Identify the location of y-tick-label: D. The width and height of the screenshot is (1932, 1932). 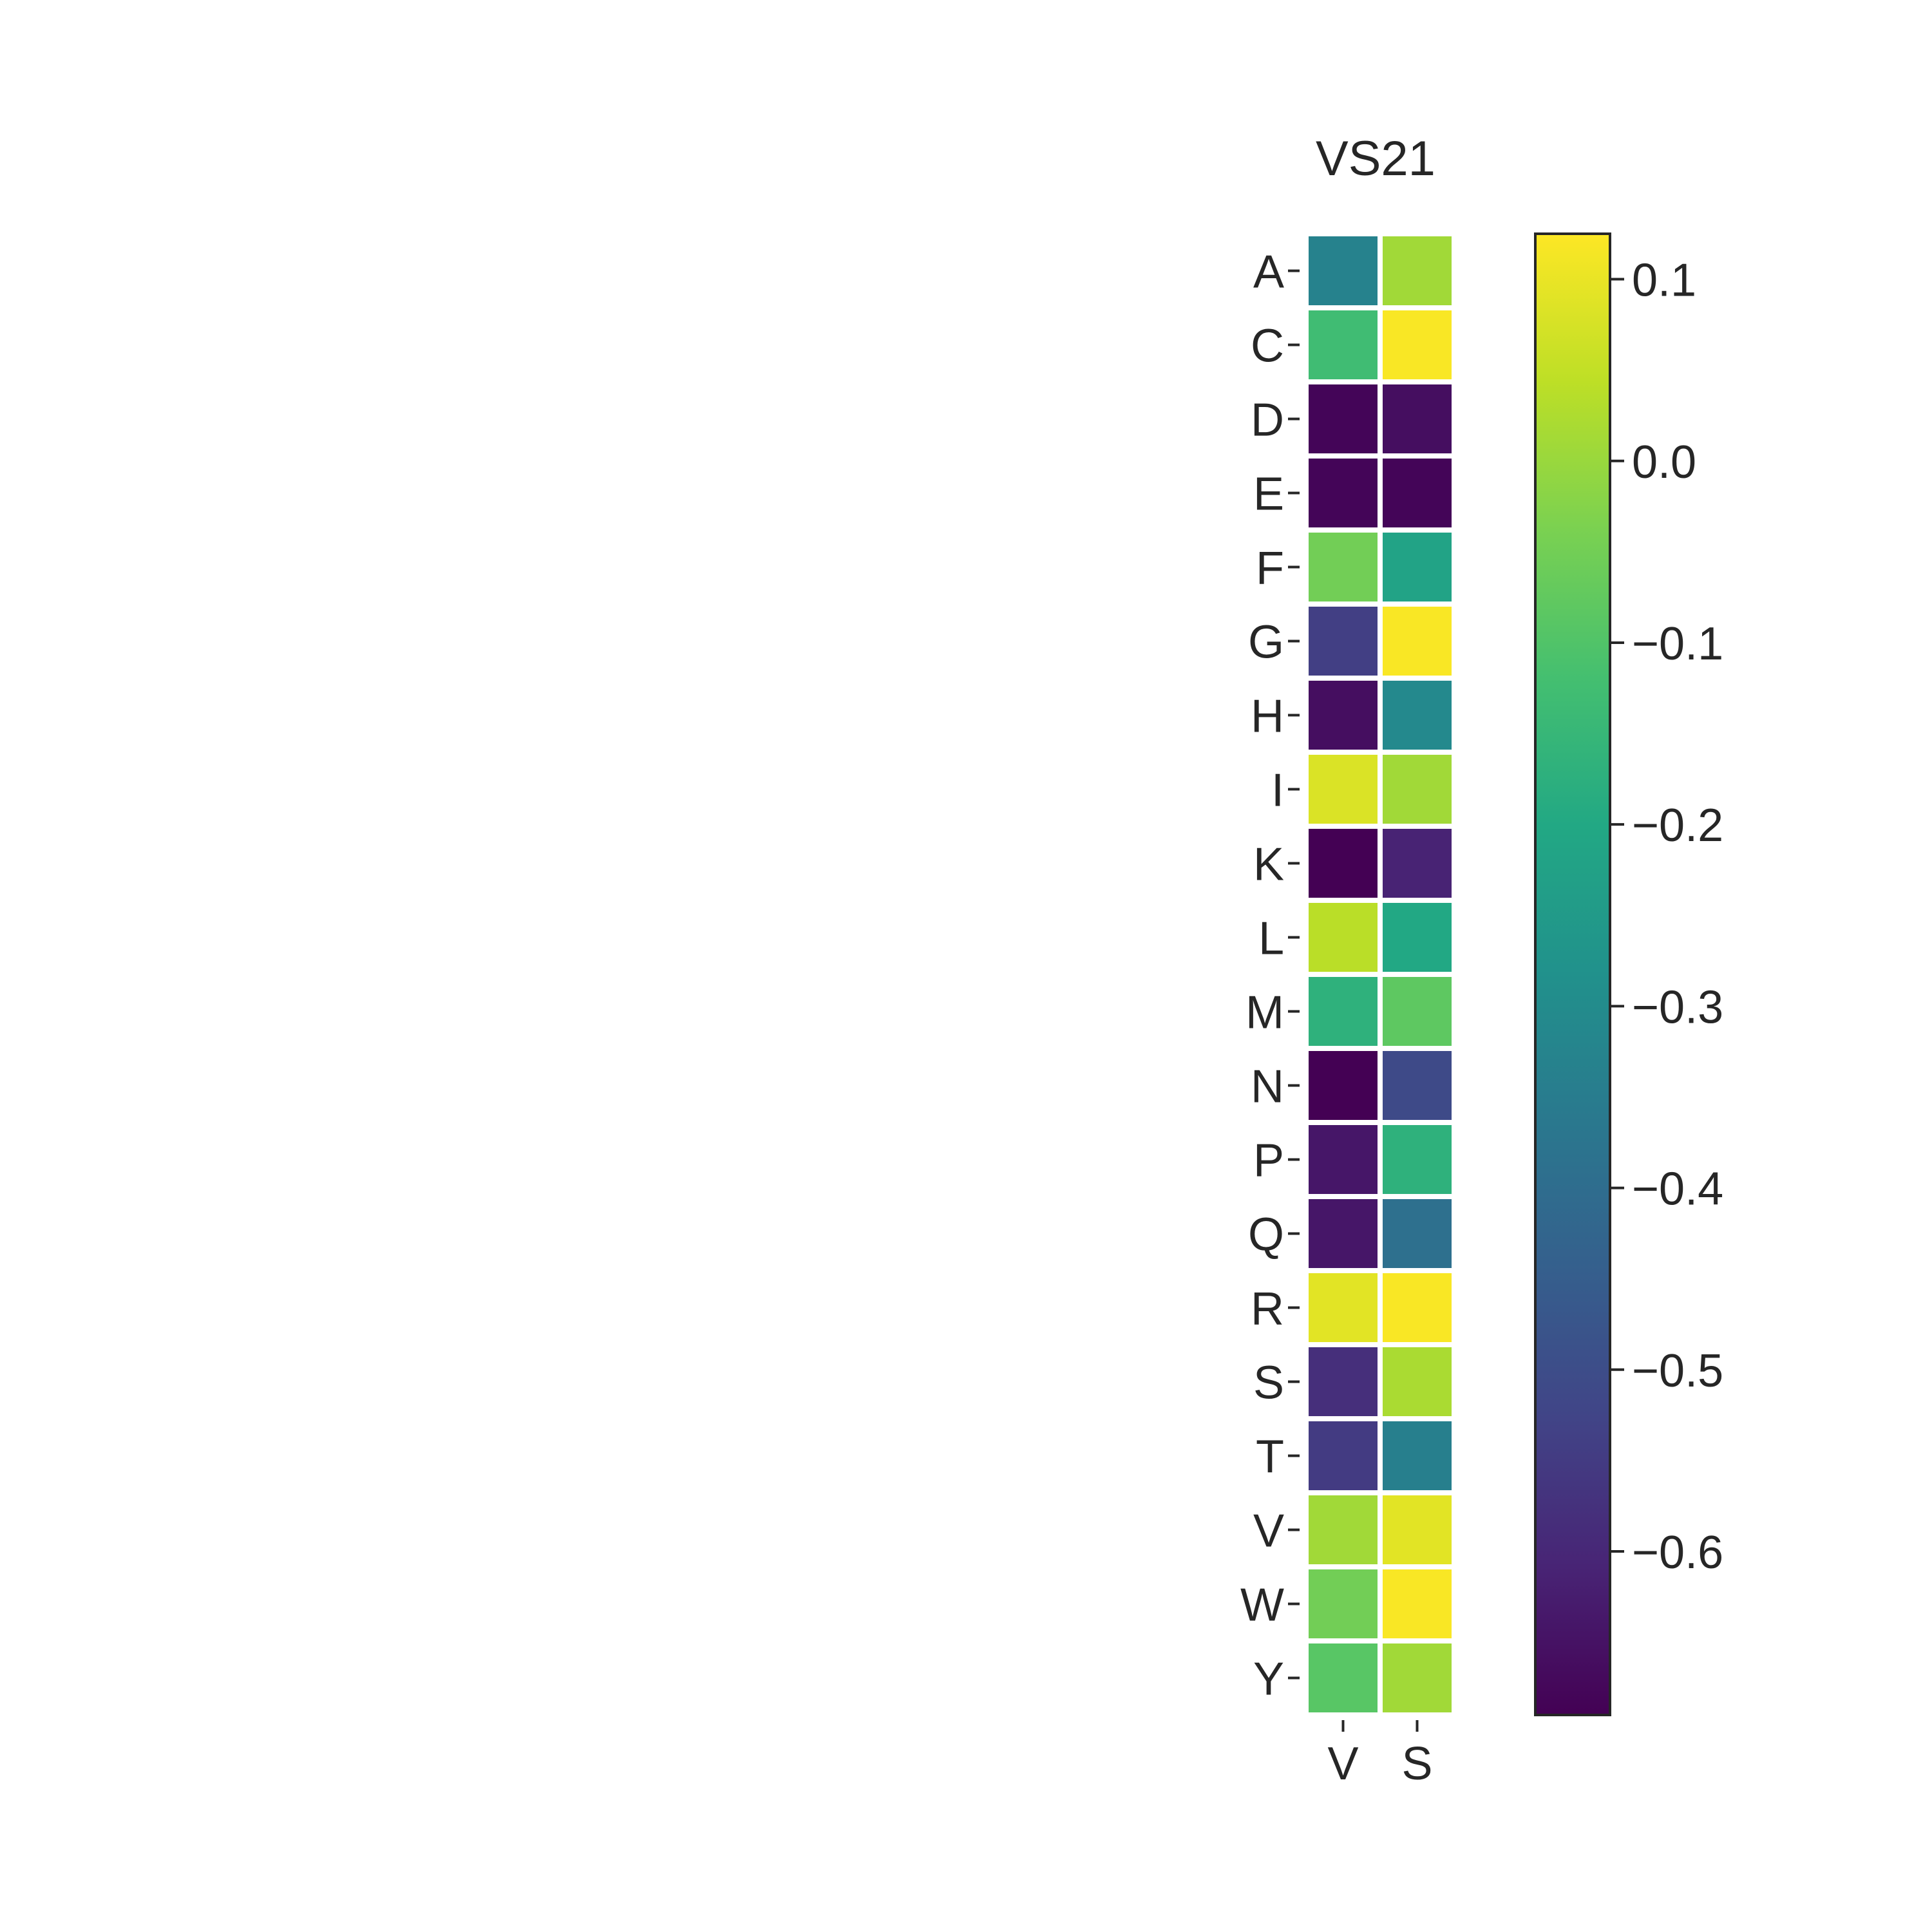
(1267, 420).